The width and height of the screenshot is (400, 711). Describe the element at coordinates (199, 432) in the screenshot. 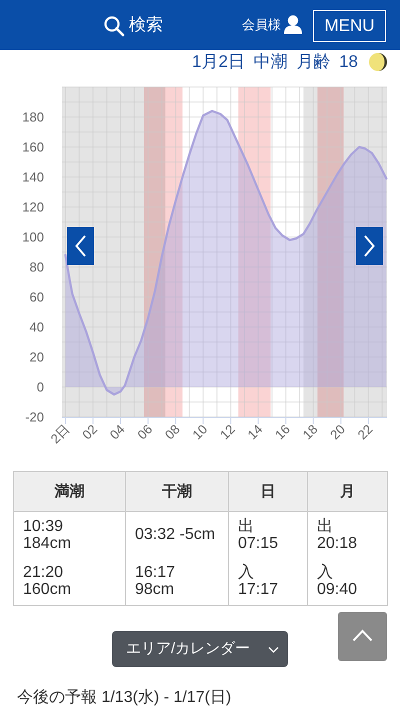

I see `x-tick-label: 10` at that location.